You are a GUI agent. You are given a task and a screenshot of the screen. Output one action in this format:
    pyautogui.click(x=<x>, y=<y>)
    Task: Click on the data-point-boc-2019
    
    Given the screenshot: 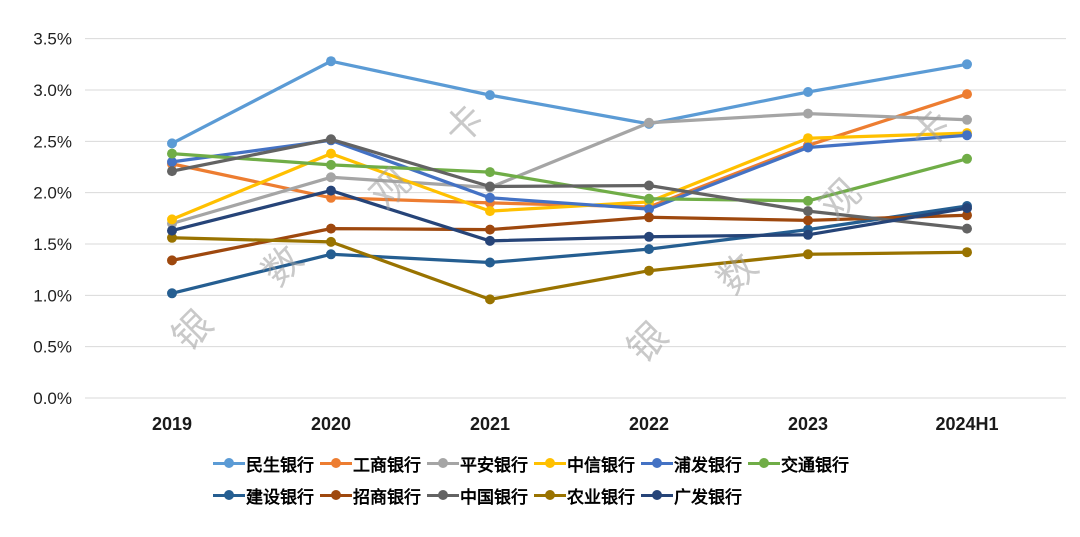 What is the action you would take?
    pyautogui.click(x=172, y=171)
    